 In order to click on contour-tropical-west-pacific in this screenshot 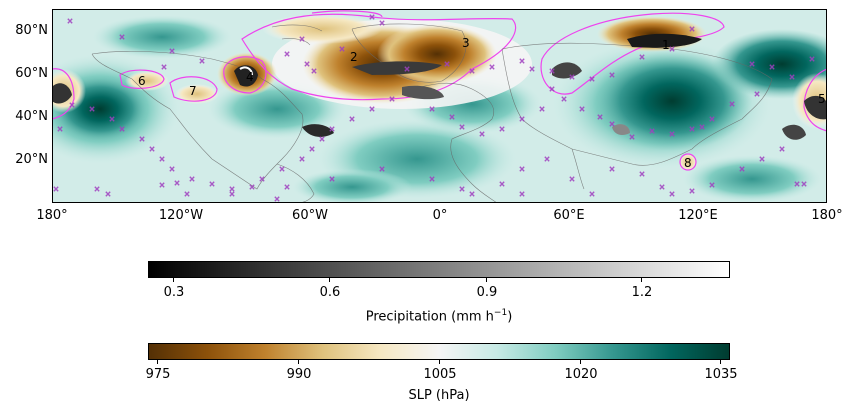, I will do `click(688, 162)`.